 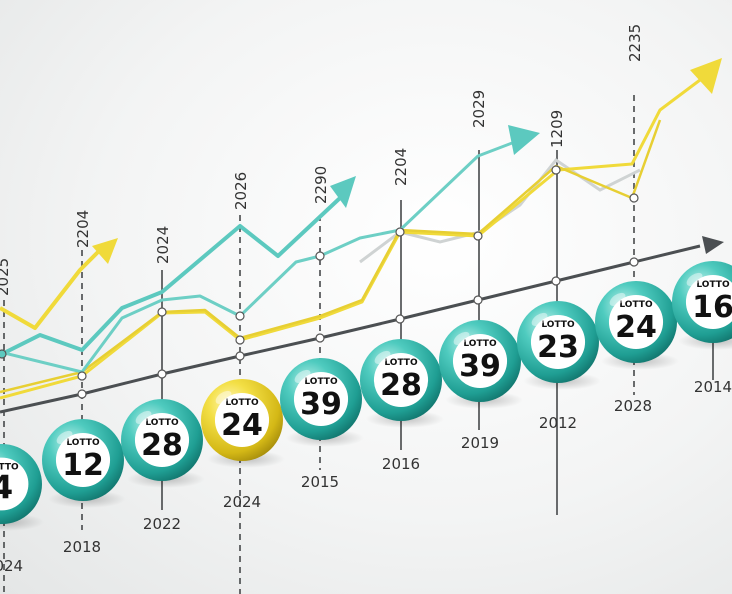 What do you see at coordinates (321, 185) in the screenshot?
I see `top-label: 2290` at bounding box center [321, 185].